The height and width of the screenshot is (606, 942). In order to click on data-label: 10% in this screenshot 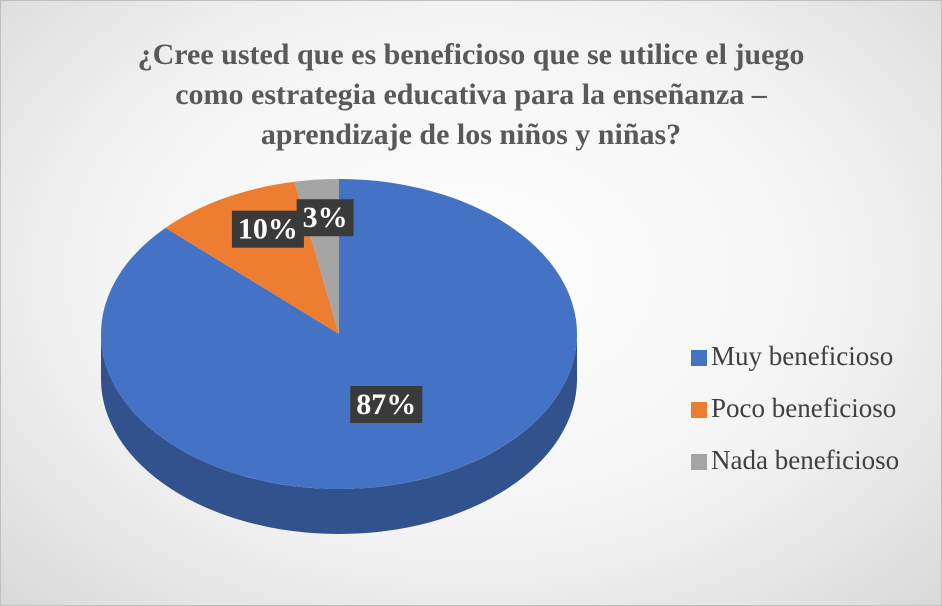, I will do `click(267, 229)`.